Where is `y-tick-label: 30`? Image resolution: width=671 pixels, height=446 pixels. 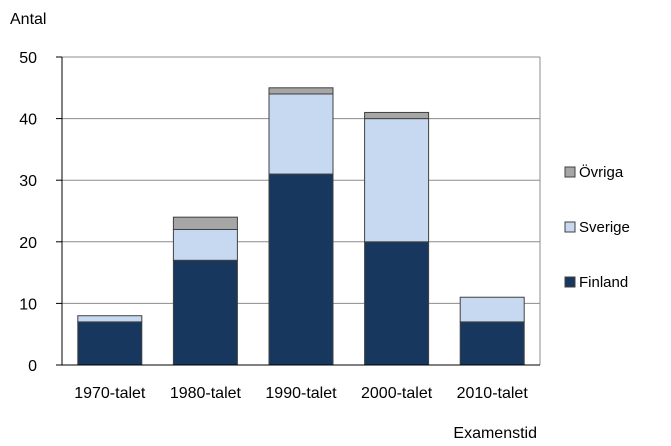
y-tick-label: 30 is located at coordinates (28, 181).